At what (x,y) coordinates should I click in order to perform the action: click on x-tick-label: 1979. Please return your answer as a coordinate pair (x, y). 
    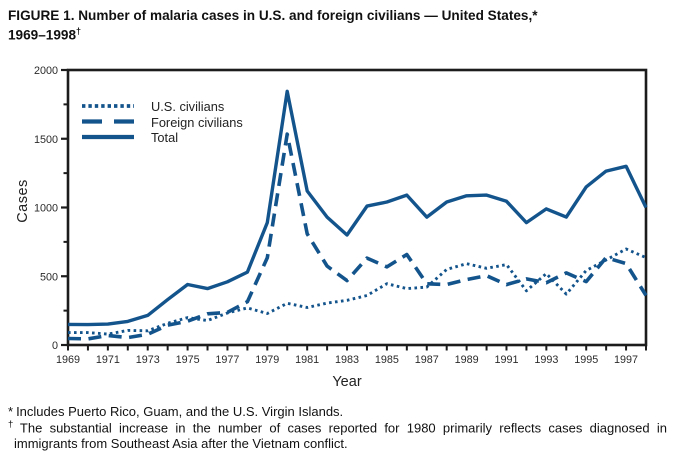
    Looking at the image, I should click on (267, 360).